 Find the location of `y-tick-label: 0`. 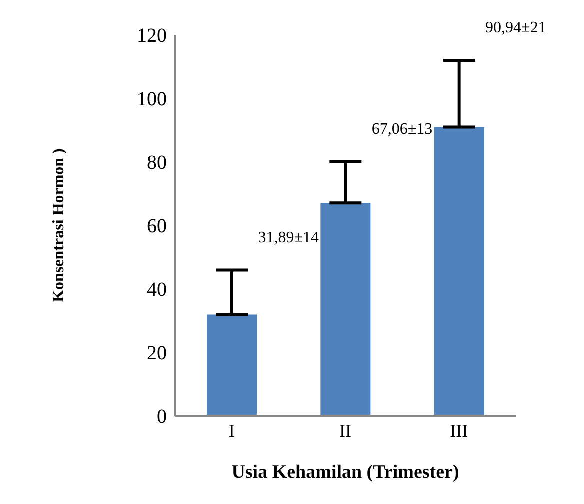

y-tick-label: 0 is located at coordinates (162, 417).